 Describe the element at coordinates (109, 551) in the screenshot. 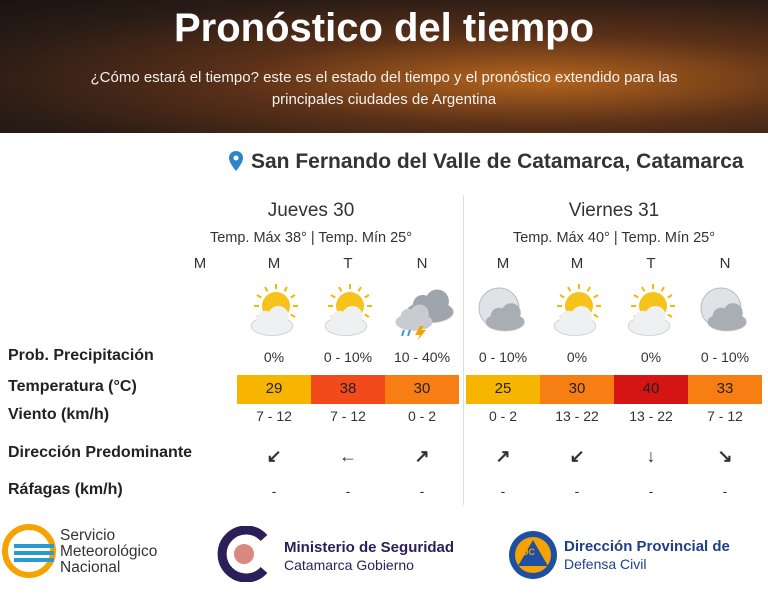

I see `smn-name: Servicio Meteorológico Nacional` at that location.